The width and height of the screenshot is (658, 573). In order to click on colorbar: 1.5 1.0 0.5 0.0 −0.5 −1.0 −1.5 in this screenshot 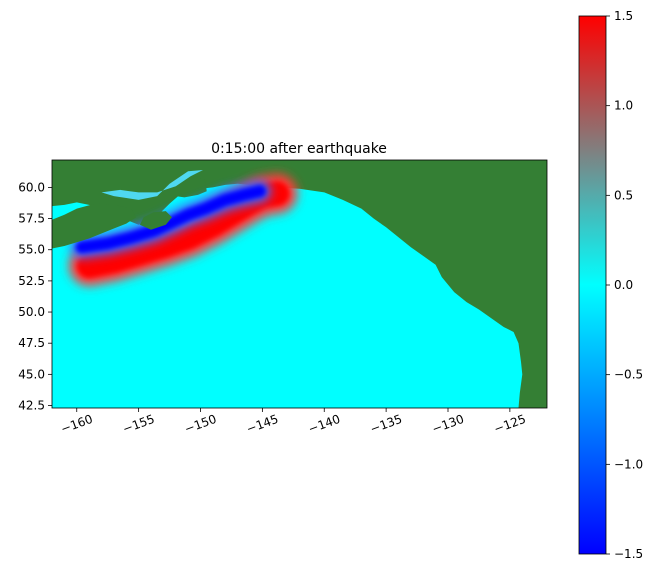, I will do `click(610, 285)`.